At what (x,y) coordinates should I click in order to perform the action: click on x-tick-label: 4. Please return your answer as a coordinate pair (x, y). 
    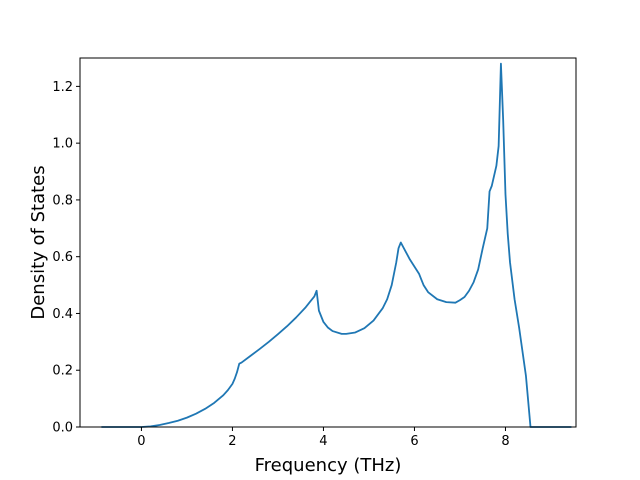
    Looking at the image, I should click on (323, 441).